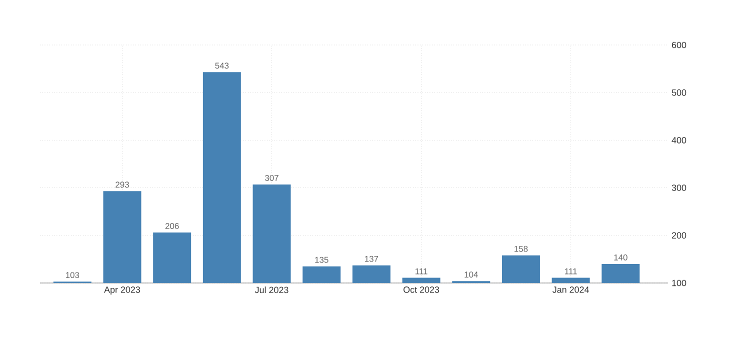  What do you see at coordinates (222, 65) in the screenshot?
I see `data-label: 543` at bounding box center [222, 65].